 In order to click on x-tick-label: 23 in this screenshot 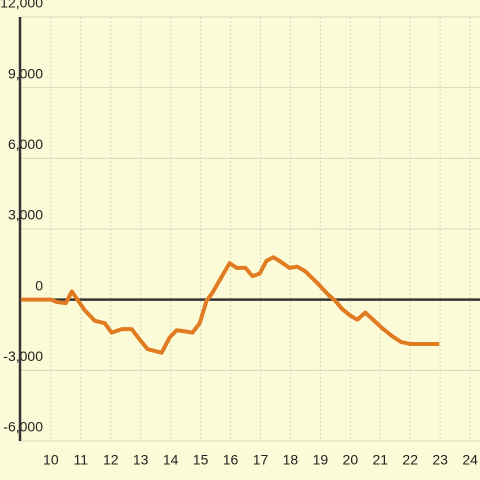, I will do `click(440, 460)`.